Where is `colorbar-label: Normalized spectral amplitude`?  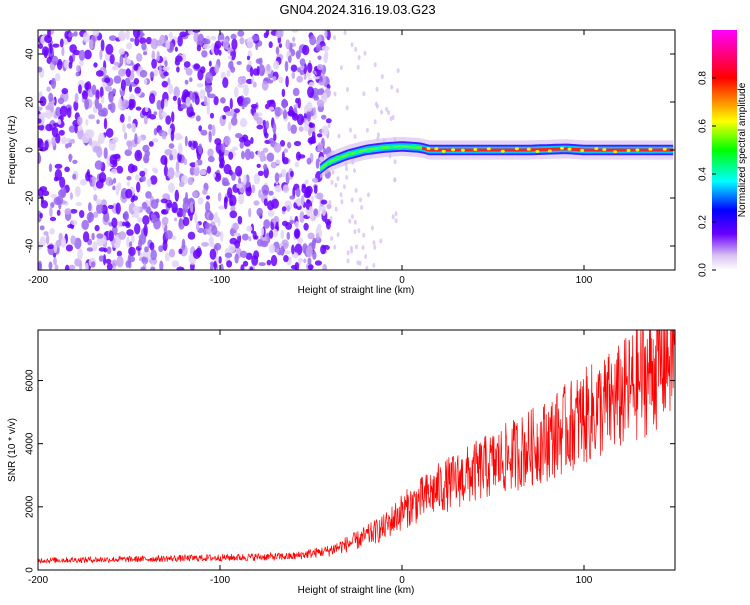 colorbar-label: Normalized spectral amplitude is located at coordinates (742, 149).